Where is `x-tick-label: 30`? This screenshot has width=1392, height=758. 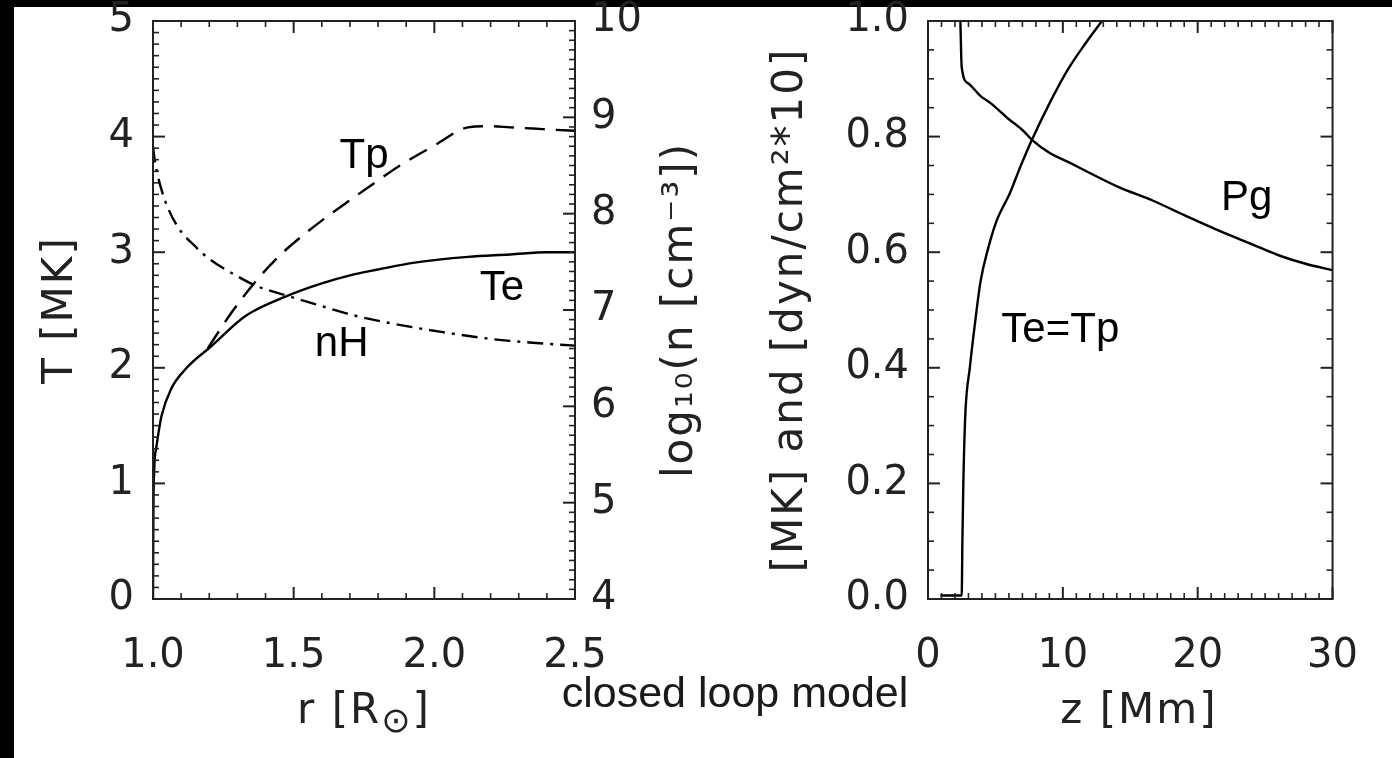
x-tick-label: 30 is located at coordinates (1332, 653).